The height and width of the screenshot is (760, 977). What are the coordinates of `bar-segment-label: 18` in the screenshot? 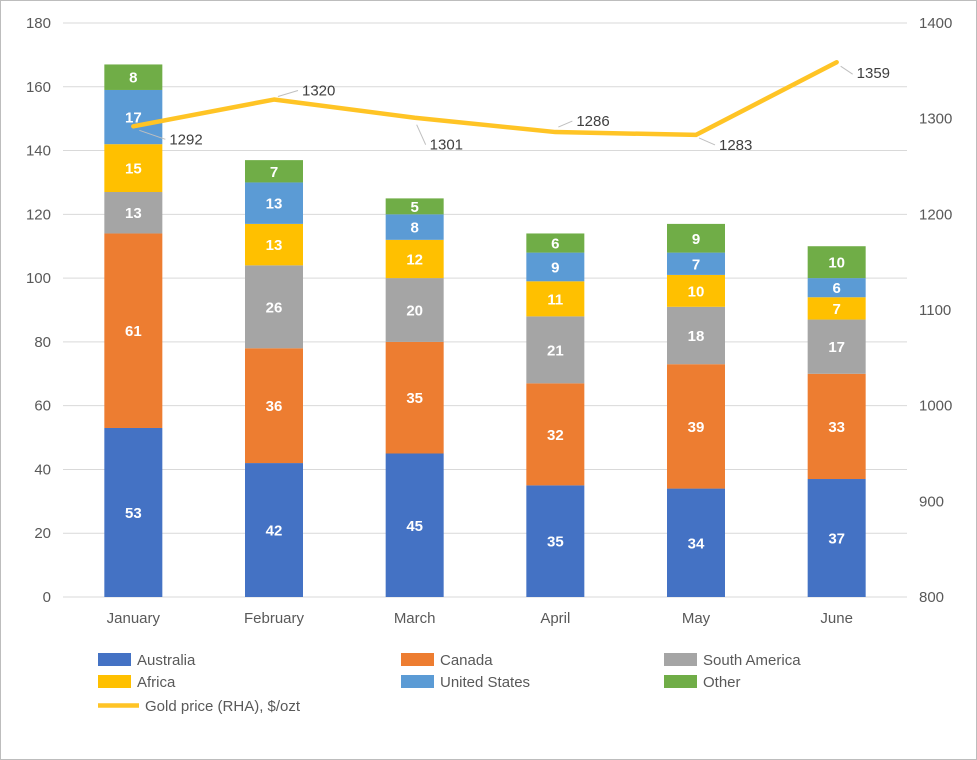 It's located at (696, 336).